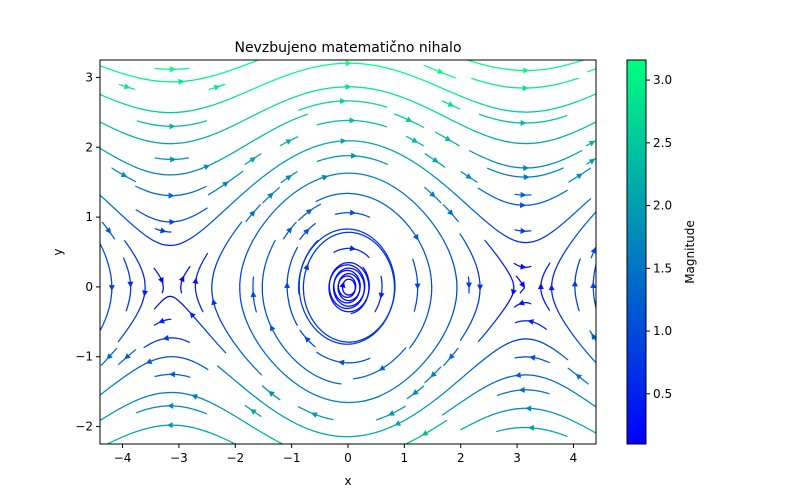 The height and width of the screenshot is (504, 800). Describe the element at coordinates (347, 48) in the screenshot. I see `chart-title: Nevzbujeno matematično nihalo` at that location.